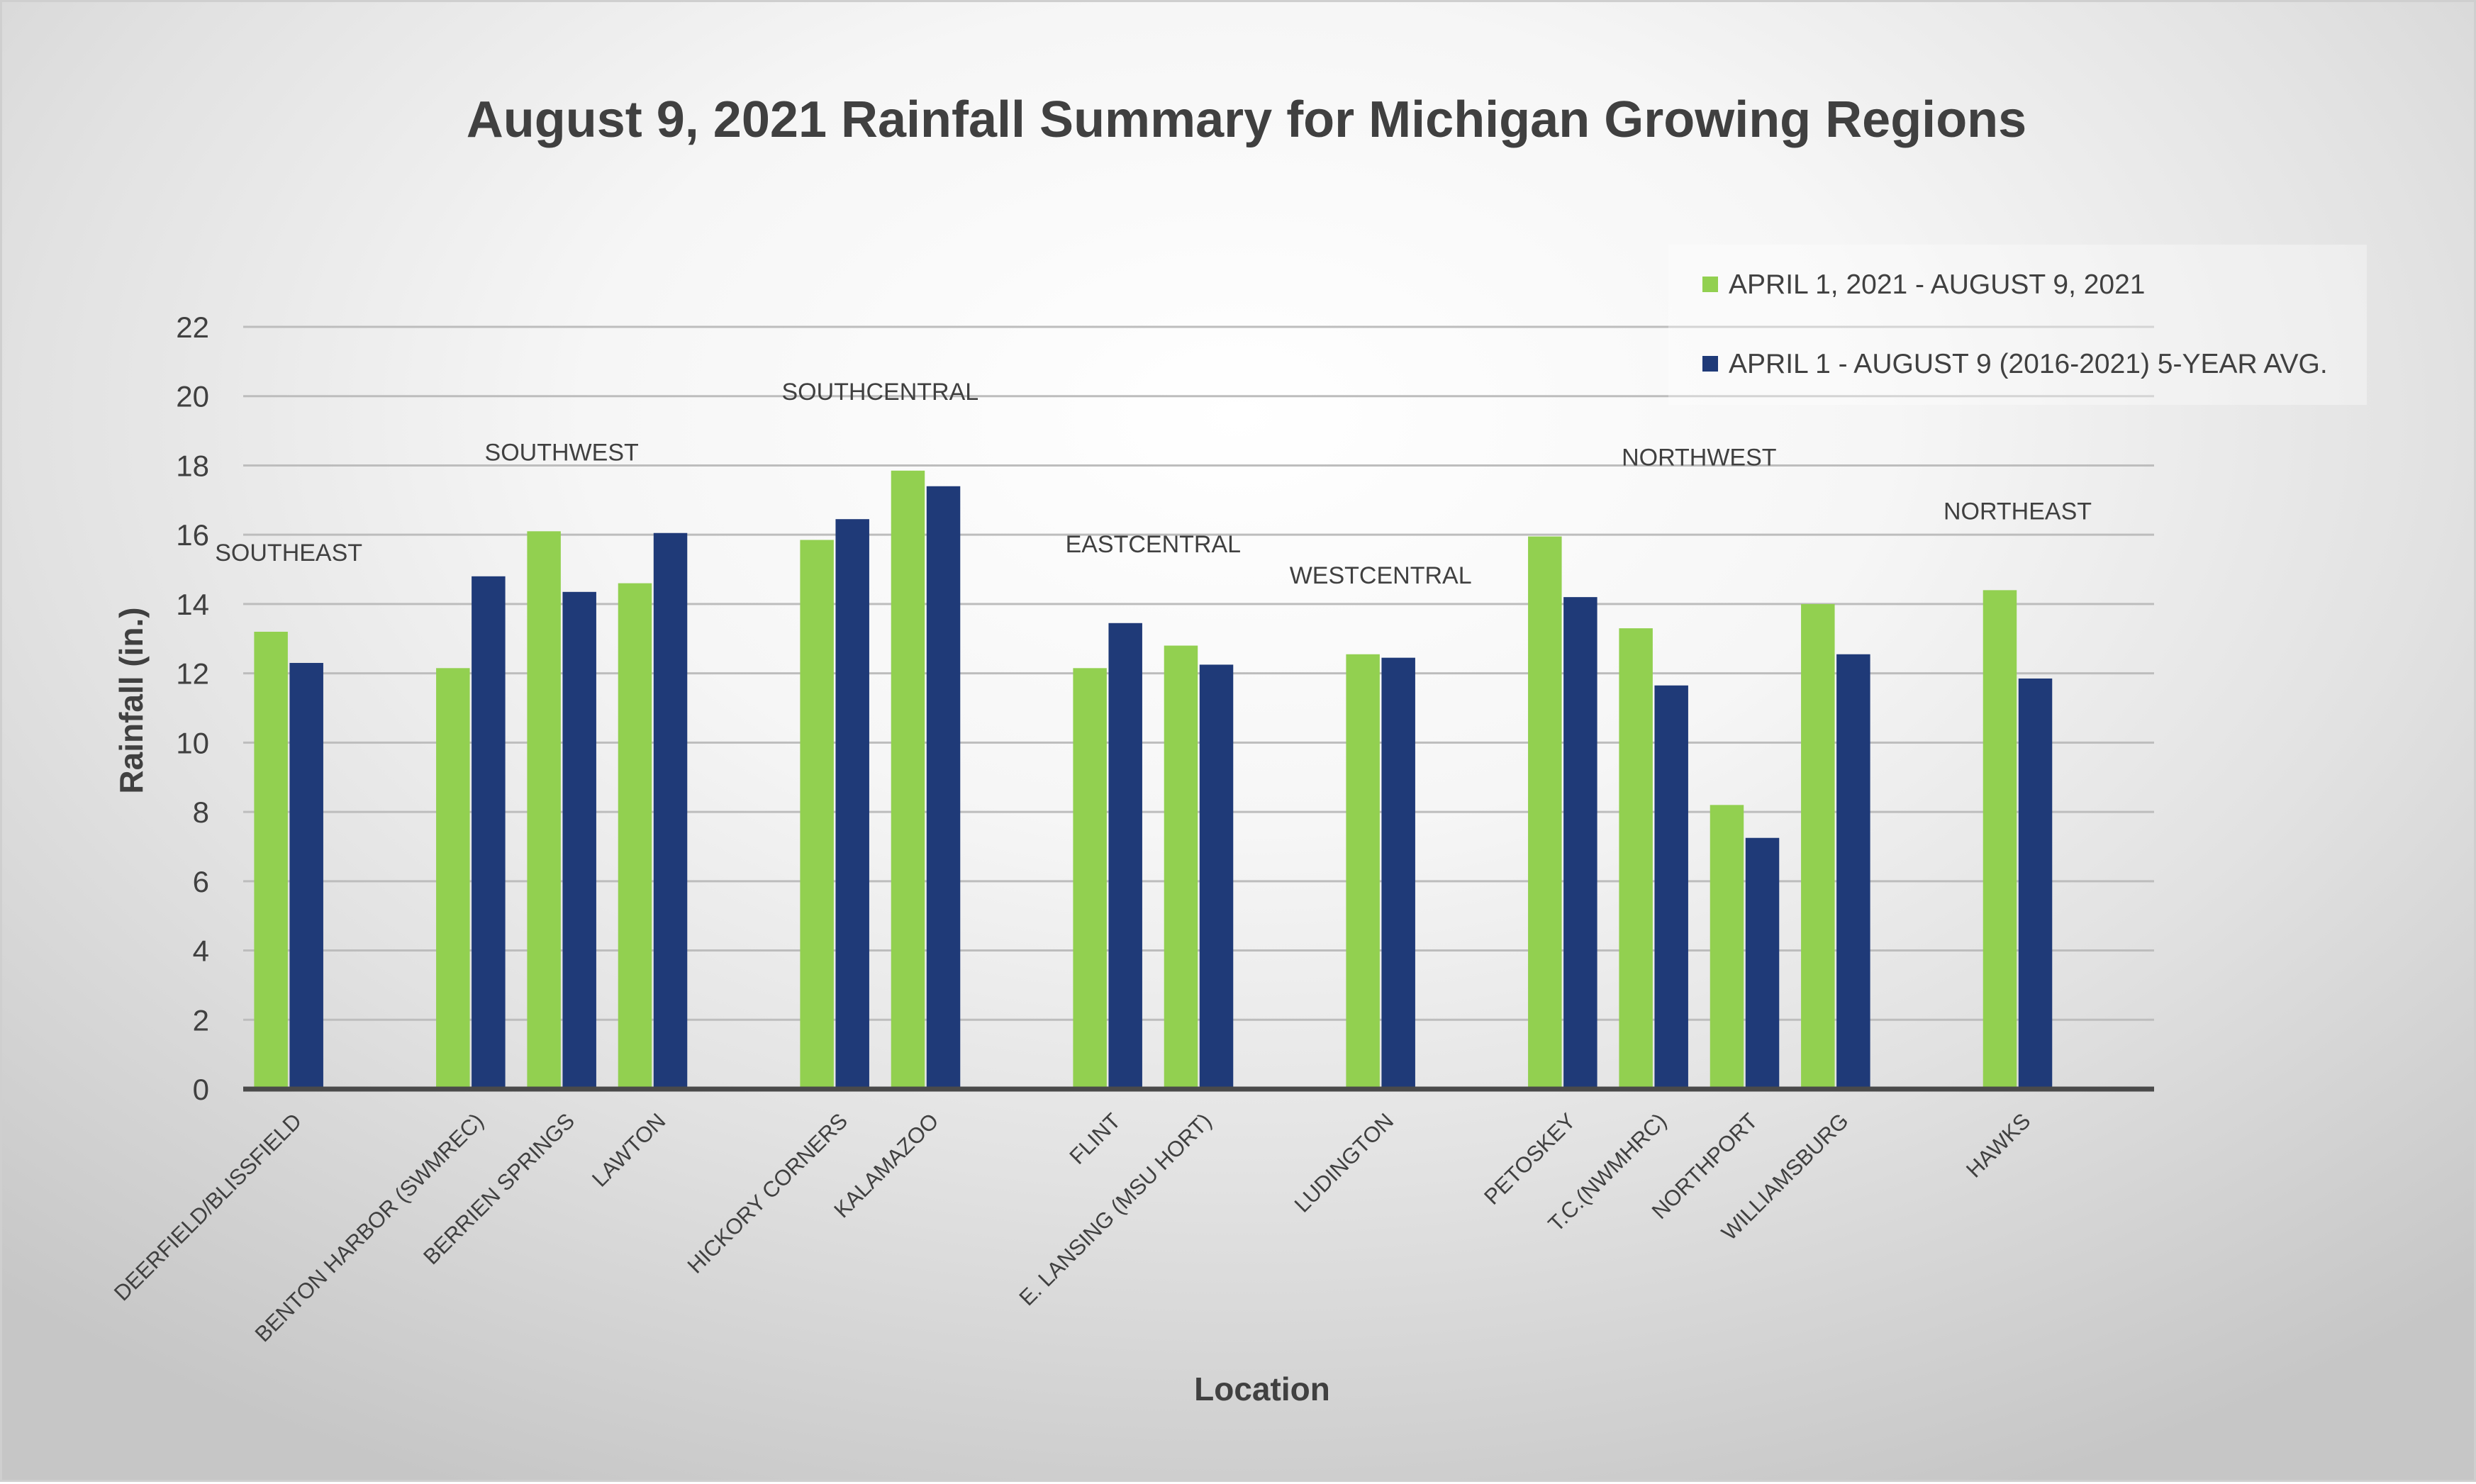 This screenshot has width=2476, height=1484. Describe the element at coordinates (193, 708) in the screenshot. I see `y-axis-ticks: 0 2 4 6 8 10 12 14 16 18 20 22` at that location.